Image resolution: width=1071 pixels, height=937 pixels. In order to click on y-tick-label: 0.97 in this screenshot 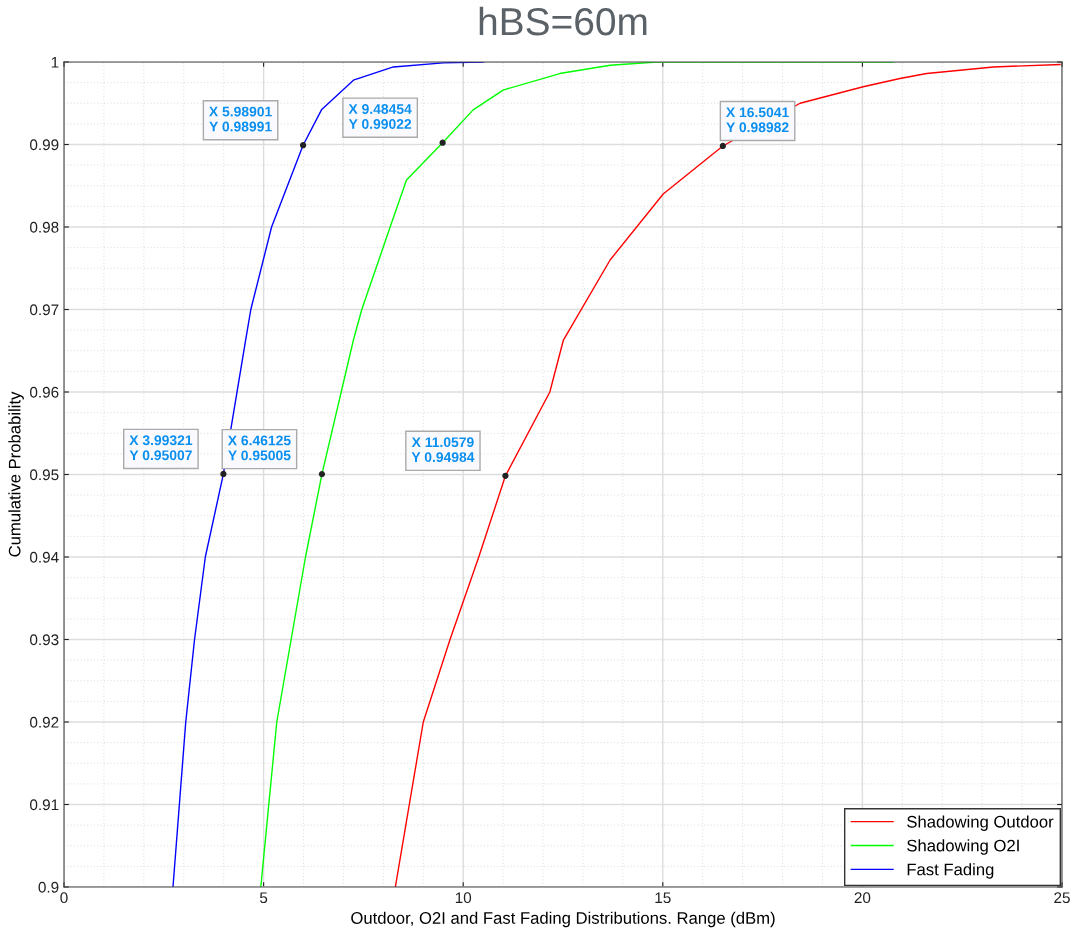, I will do `click(44, 310)`.